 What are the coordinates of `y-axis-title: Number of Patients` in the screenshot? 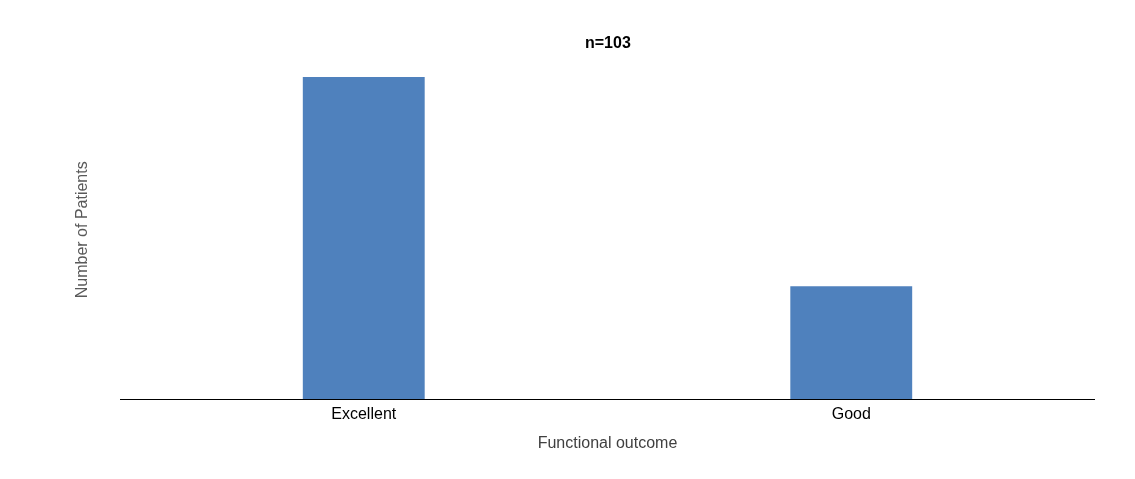 It's located at (82, 230).